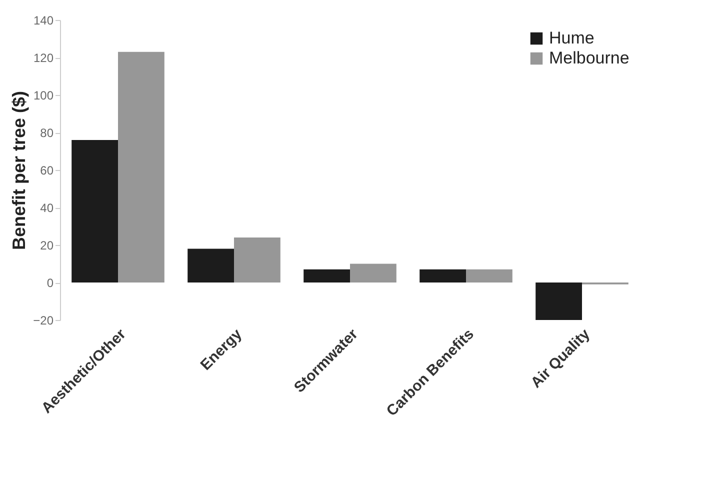  What do you see at coordinates (43, 21) in the screenshot?
I see `y-tick-label: 140` at bounding box center [43, 21].